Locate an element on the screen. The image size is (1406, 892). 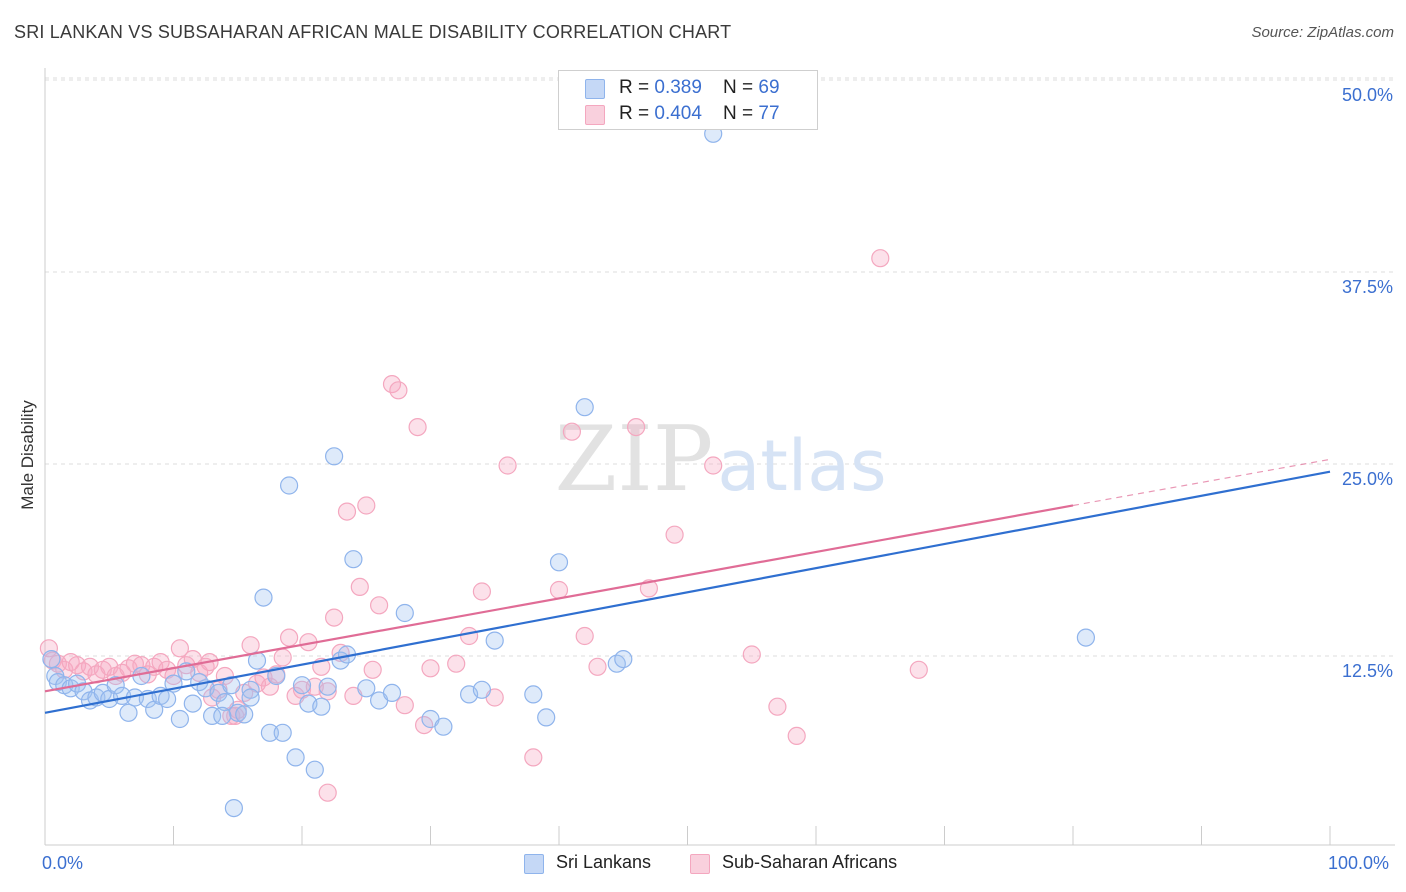
legend-swatch-blue is located at coordinates (595, 89).